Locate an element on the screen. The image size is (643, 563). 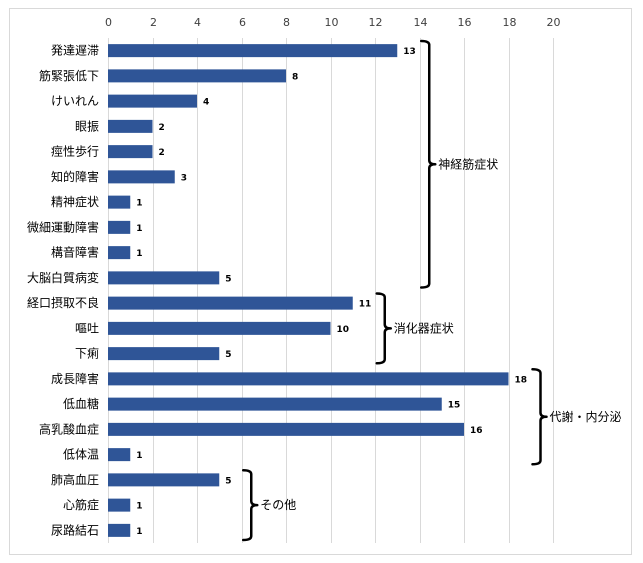
x-tick-label: 18 is located at coordinates (510, 22).